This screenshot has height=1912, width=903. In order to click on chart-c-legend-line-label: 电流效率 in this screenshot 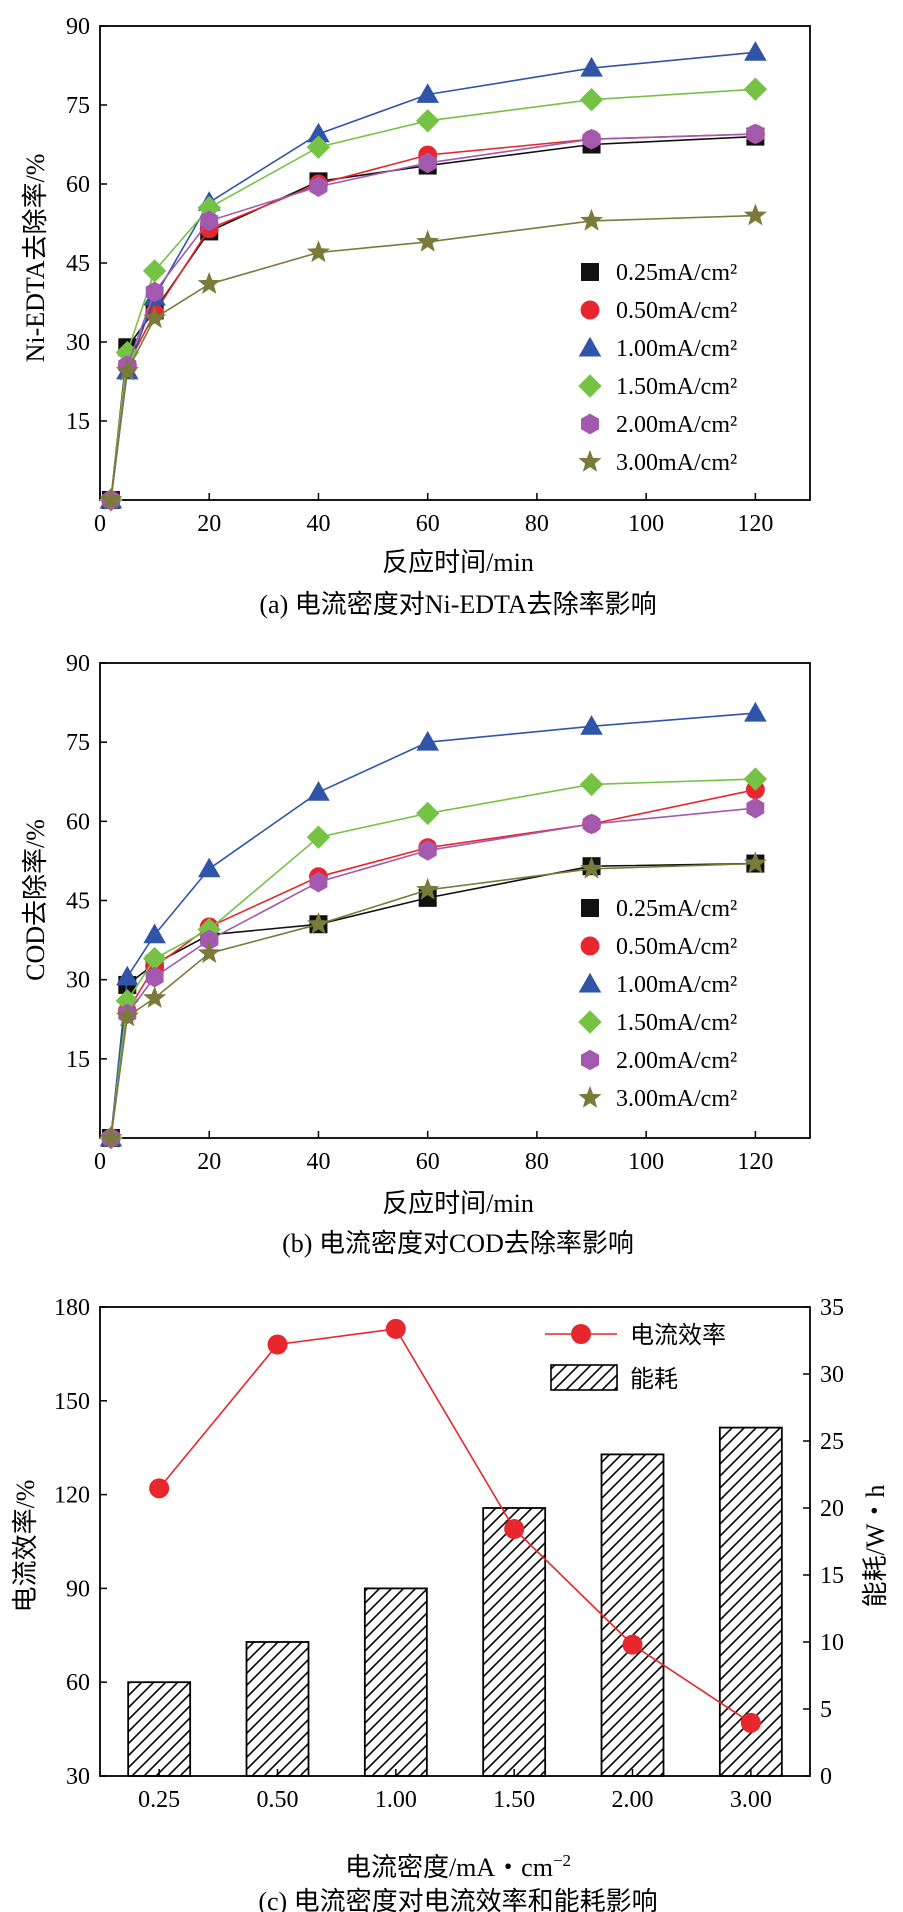, I will do `click(678, 1335)`.